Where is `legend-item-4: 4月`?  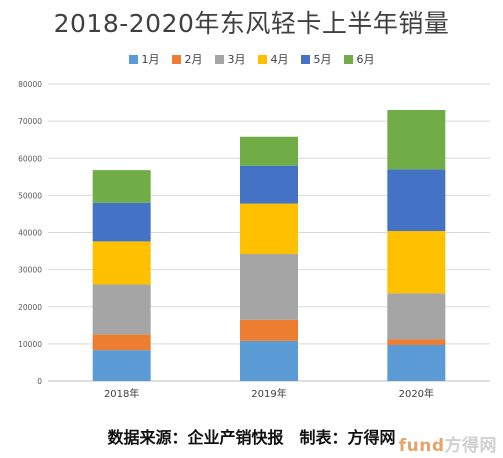 legend-item-4: 4月 is located at coordinates (273, 59).